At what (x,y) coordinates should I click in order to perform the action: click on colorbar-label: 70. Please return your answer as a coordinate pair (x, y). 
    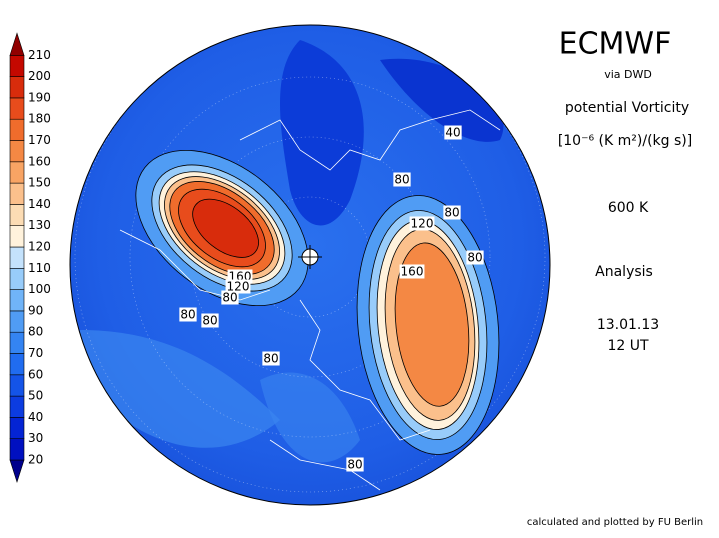
    Looking at the image, I should click on (35, 353).